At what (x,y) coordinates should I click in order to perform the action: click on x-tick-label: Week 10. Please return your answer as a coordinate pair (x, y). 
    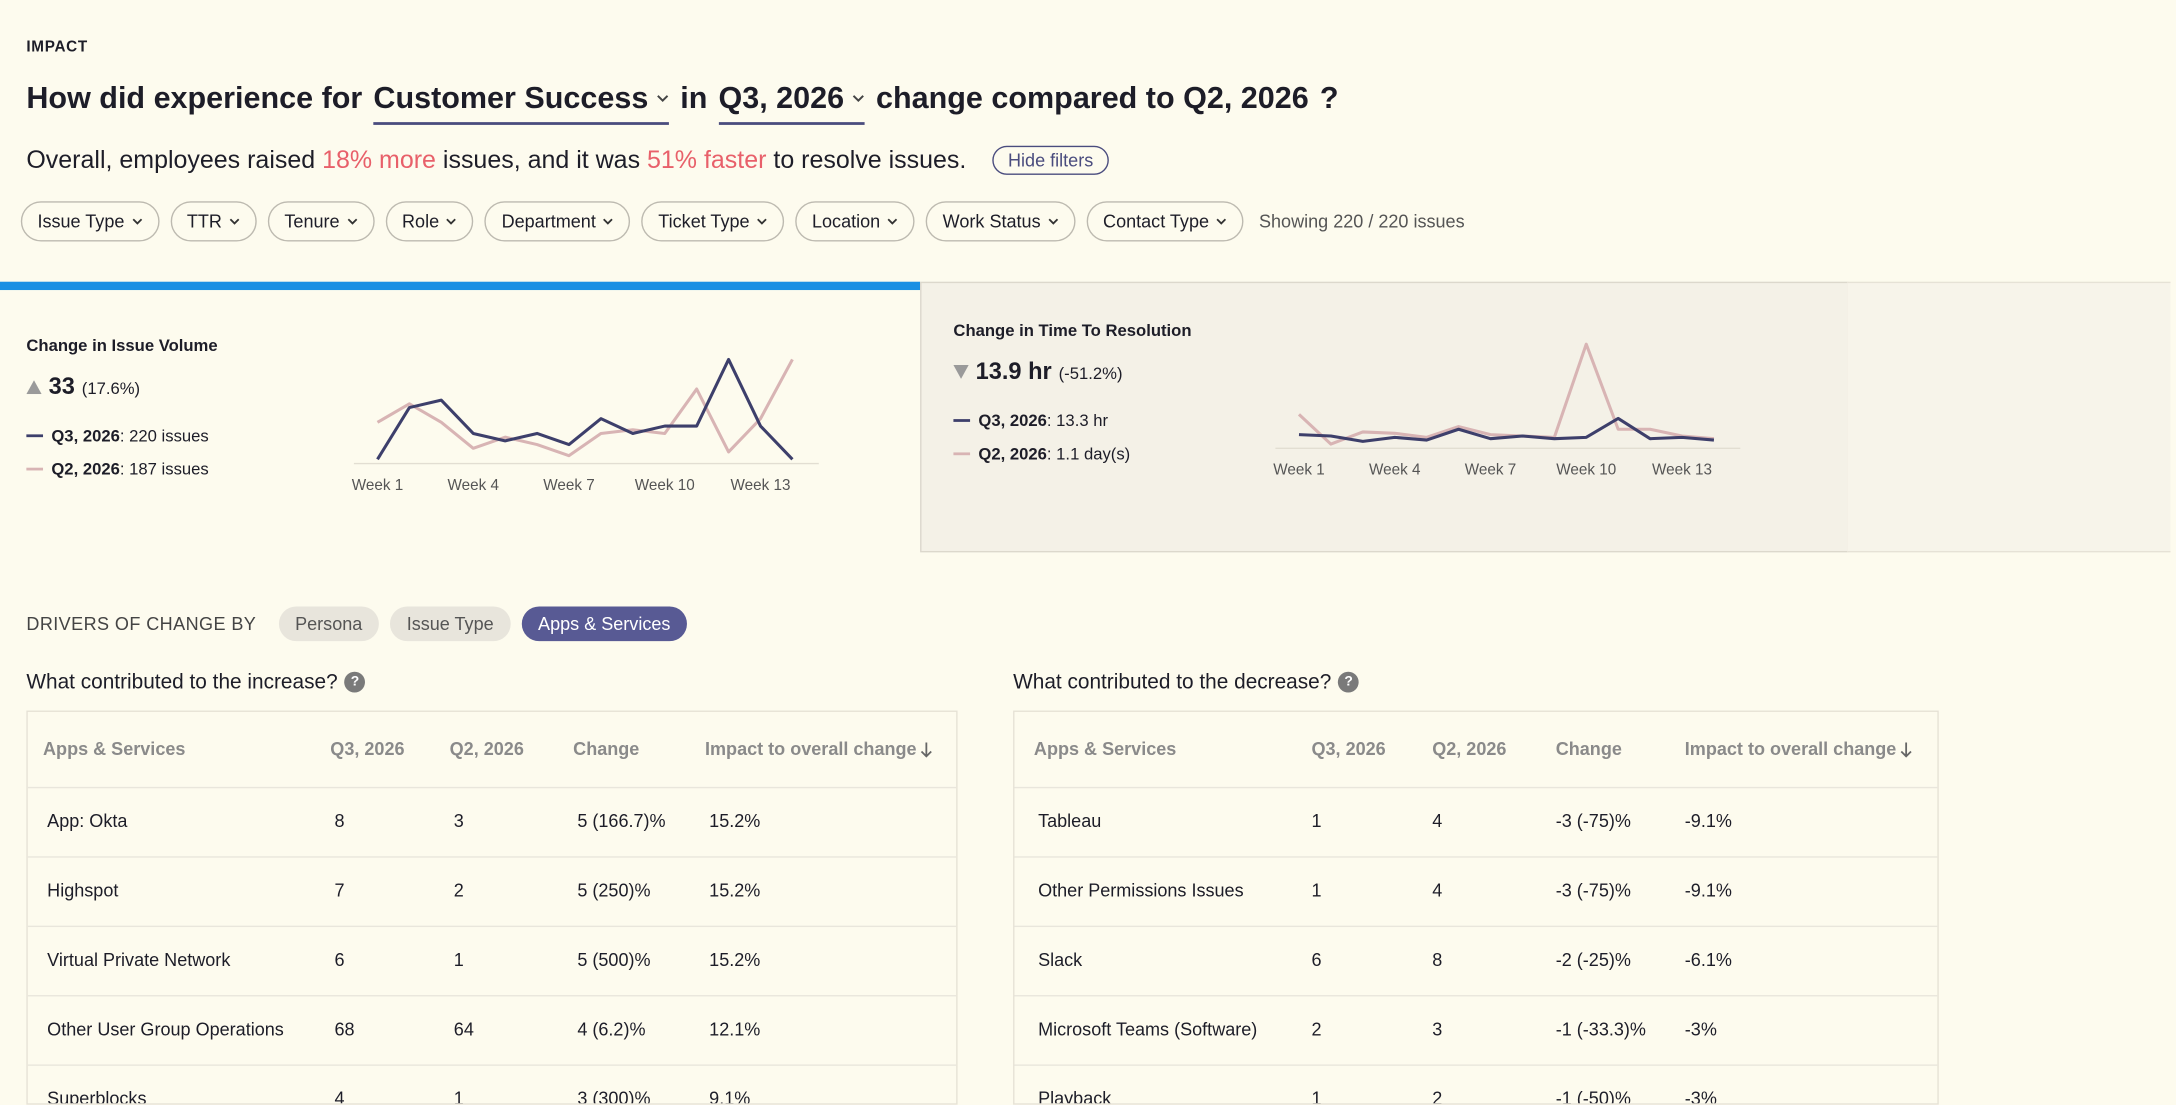
    Looking at the image, I should click on (1586, 470).